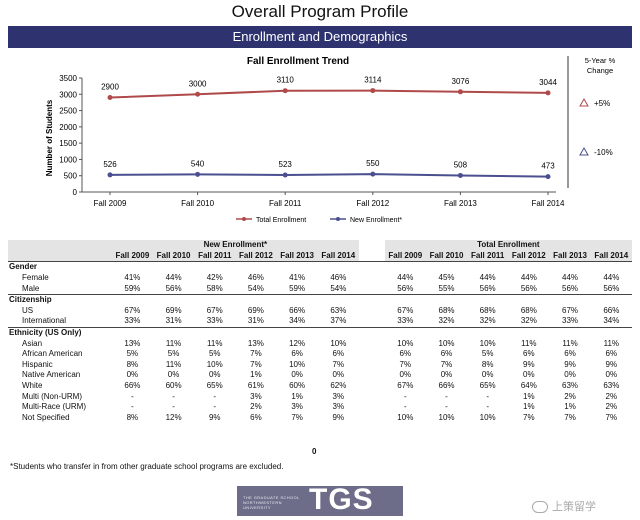 The image size is (640, 520). What do you see at coordinates (487, 396) in the screenshot?
I see `total-enrollment-cell: -` at bounding box center [487, 396].